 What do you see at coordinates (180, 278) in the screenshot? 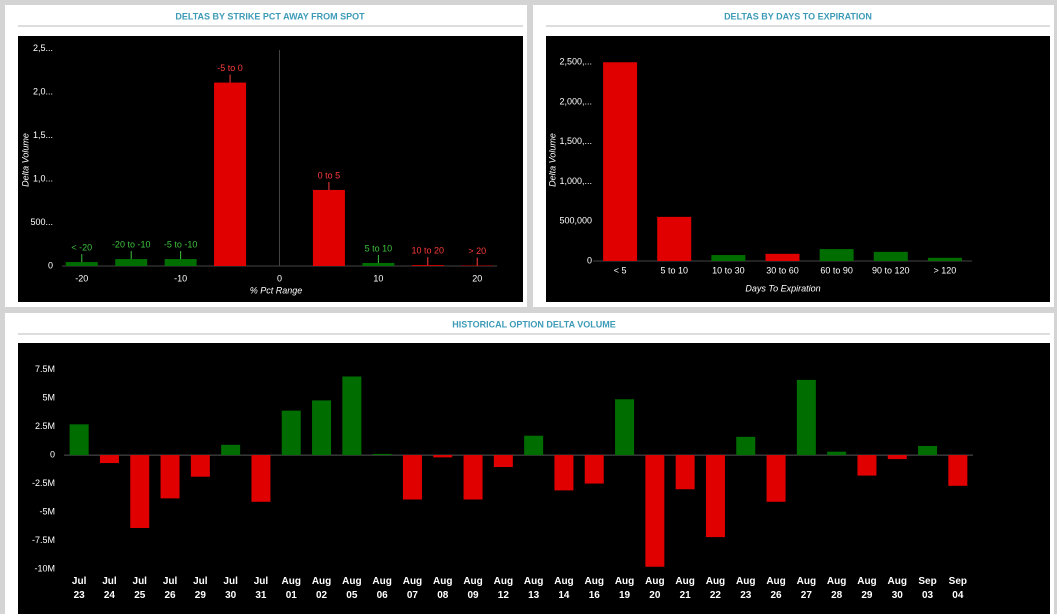
I see `x-tick-label: -10` at bounding box center [180, 278].